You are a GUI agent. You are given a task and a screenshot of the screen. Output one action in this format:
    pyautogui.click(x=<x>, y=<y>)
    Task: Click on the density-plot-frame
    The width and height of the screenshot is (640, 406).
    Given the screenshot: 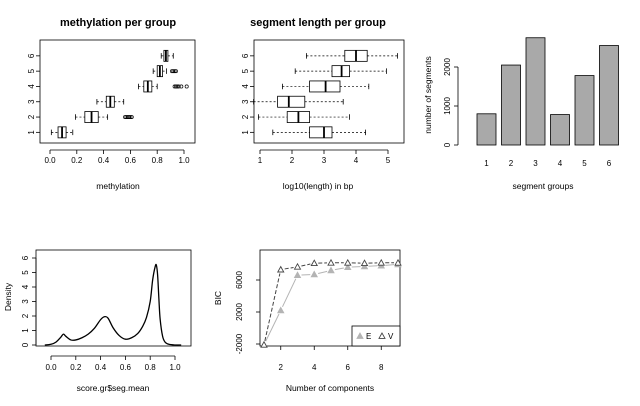 What is the action you would take?
    pyautogui.click(x=113, y=298)
    